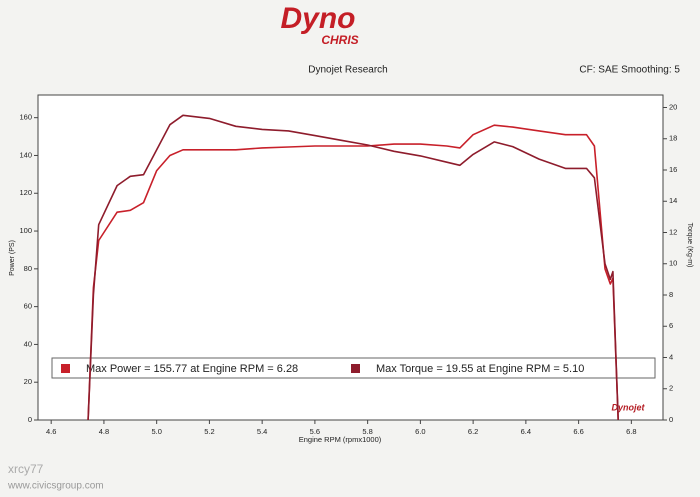 The height and width of the screenshot is (497, 700). I want to click on logo-sub: CHRIS, so click(339, 40).